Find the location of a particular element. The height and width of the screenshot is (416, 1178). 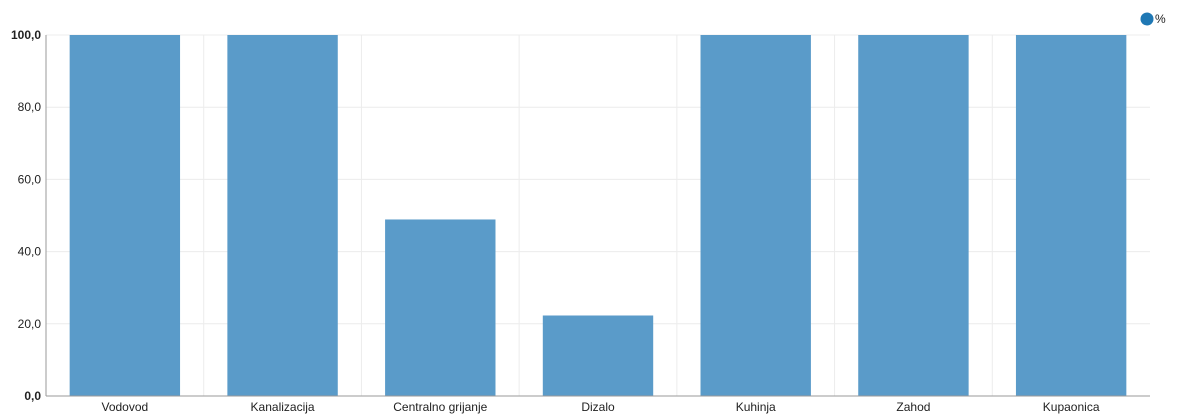

y-tick-label: 20,0 is located at coordinates (30, 324).